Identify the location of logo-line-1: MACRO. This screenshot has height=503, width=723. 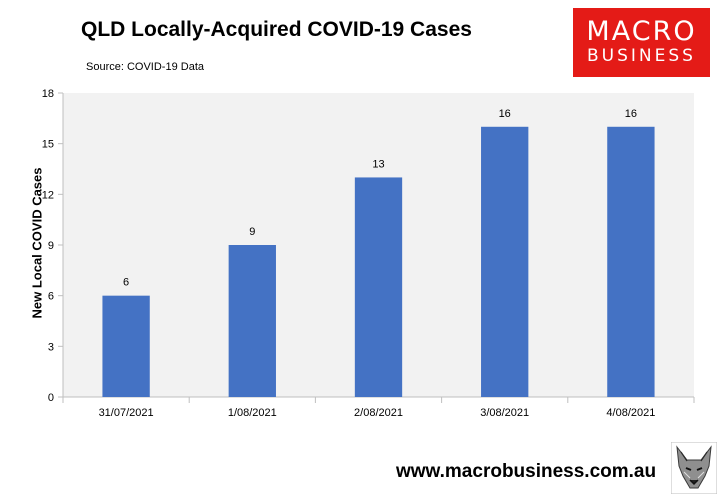
(641, 31).